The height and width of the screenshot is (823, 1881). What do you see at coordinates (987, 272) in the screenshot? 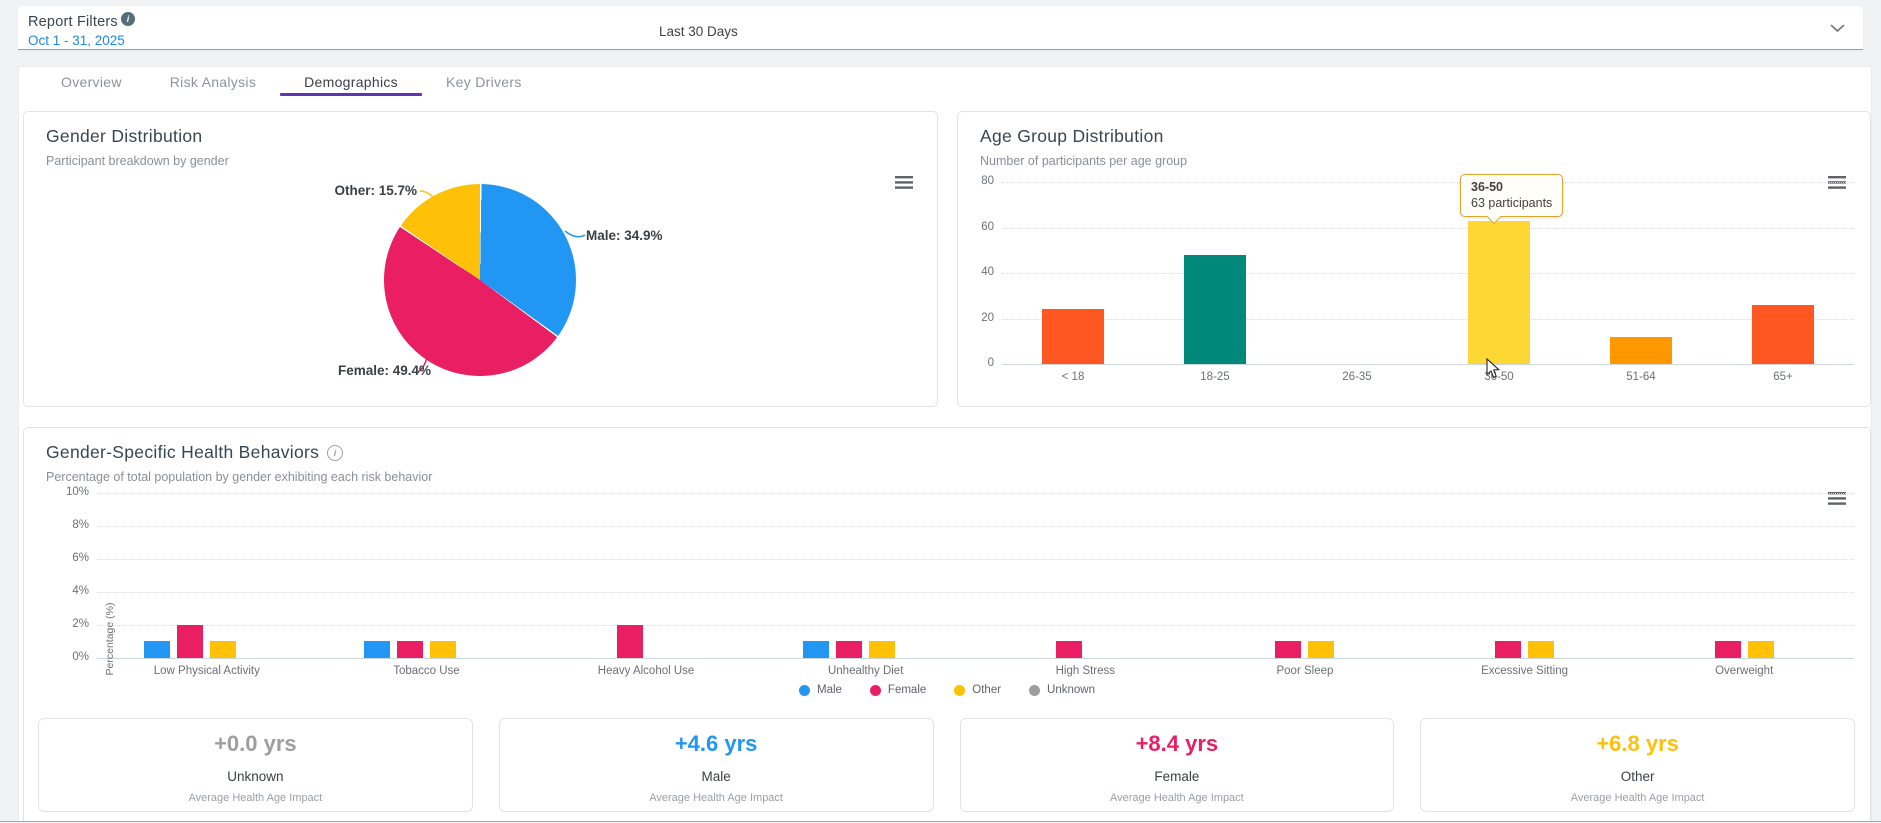
I see `y-tick-label: 40` at bounding box center [987, 272].